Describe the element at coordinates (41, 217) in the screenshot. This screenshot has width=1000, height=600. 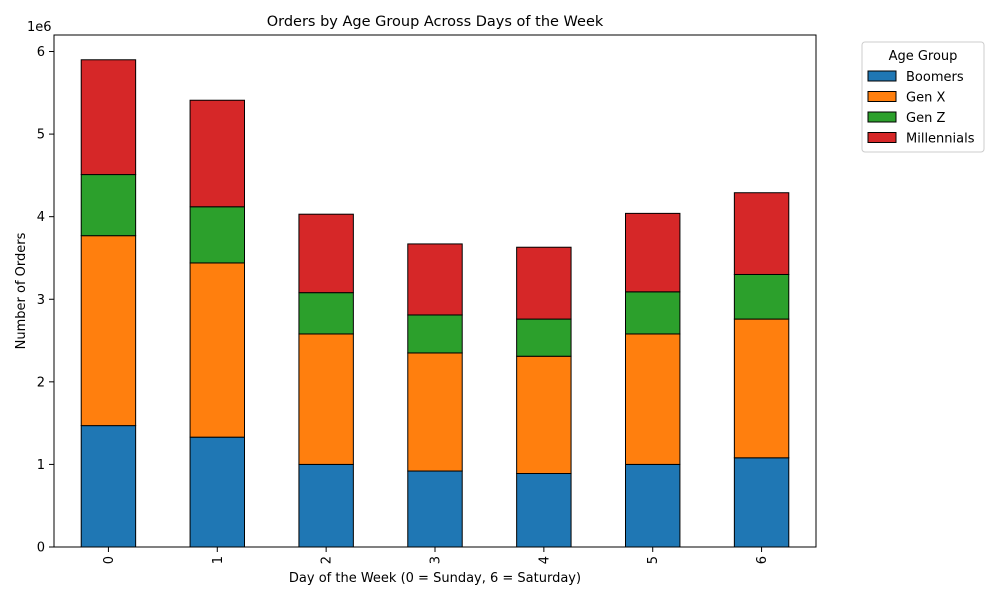
I see `y-tick-label: 4` at that location.